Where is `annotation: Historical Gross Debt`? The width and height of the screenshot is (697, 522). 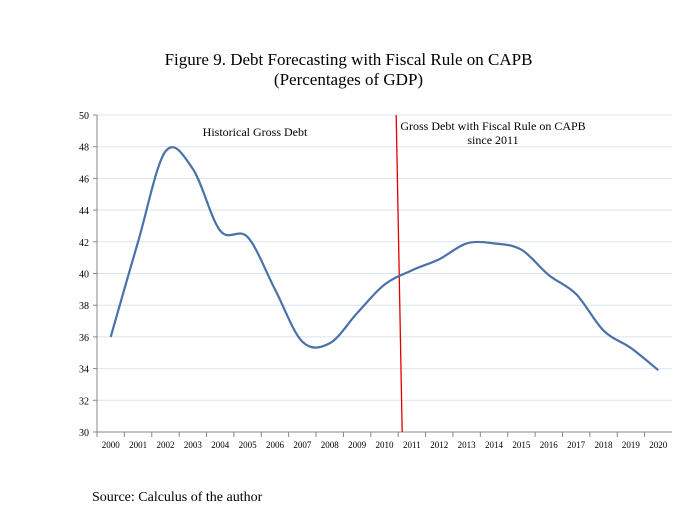 annotation: Historical Gross Debt is located at coordinates (255, 132).